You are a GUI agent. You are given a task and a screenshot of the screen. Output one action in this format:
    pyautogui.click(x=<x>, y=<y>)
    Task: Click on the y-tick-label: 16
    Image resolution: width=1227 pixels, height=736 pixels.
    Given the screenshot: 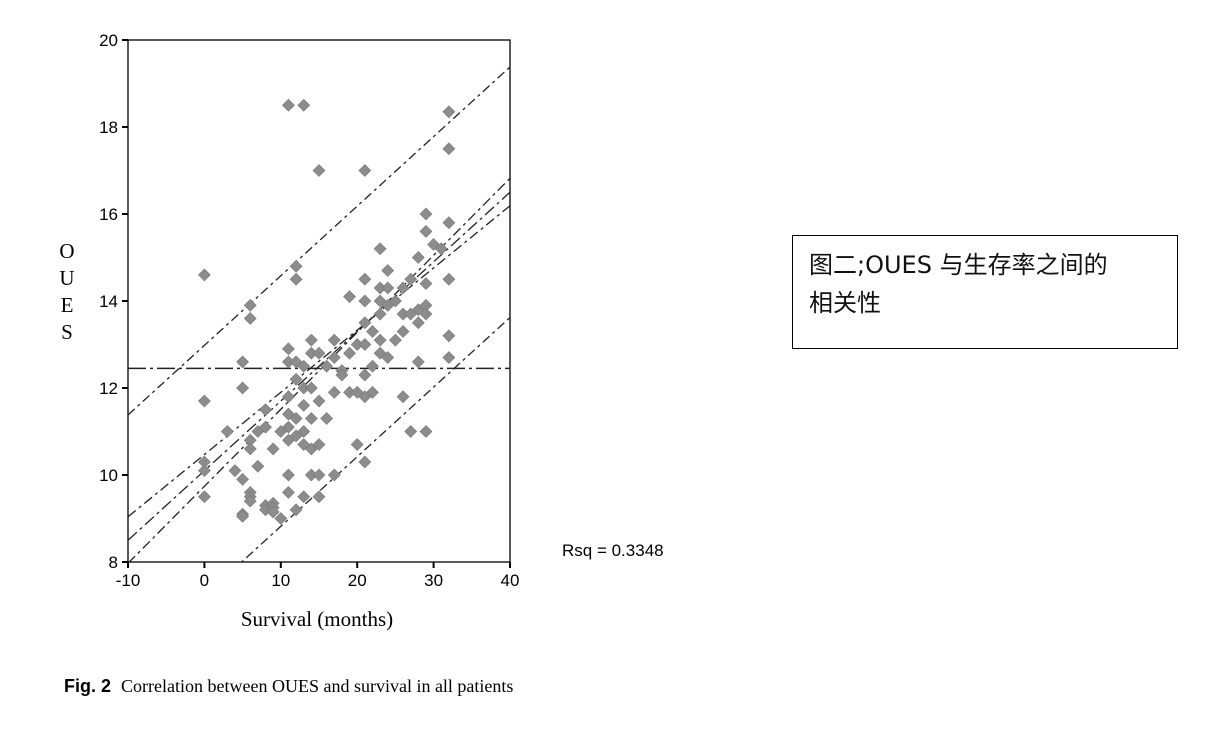 What is the action you would take?
    pyautogui.click(x=108, y=214)
    